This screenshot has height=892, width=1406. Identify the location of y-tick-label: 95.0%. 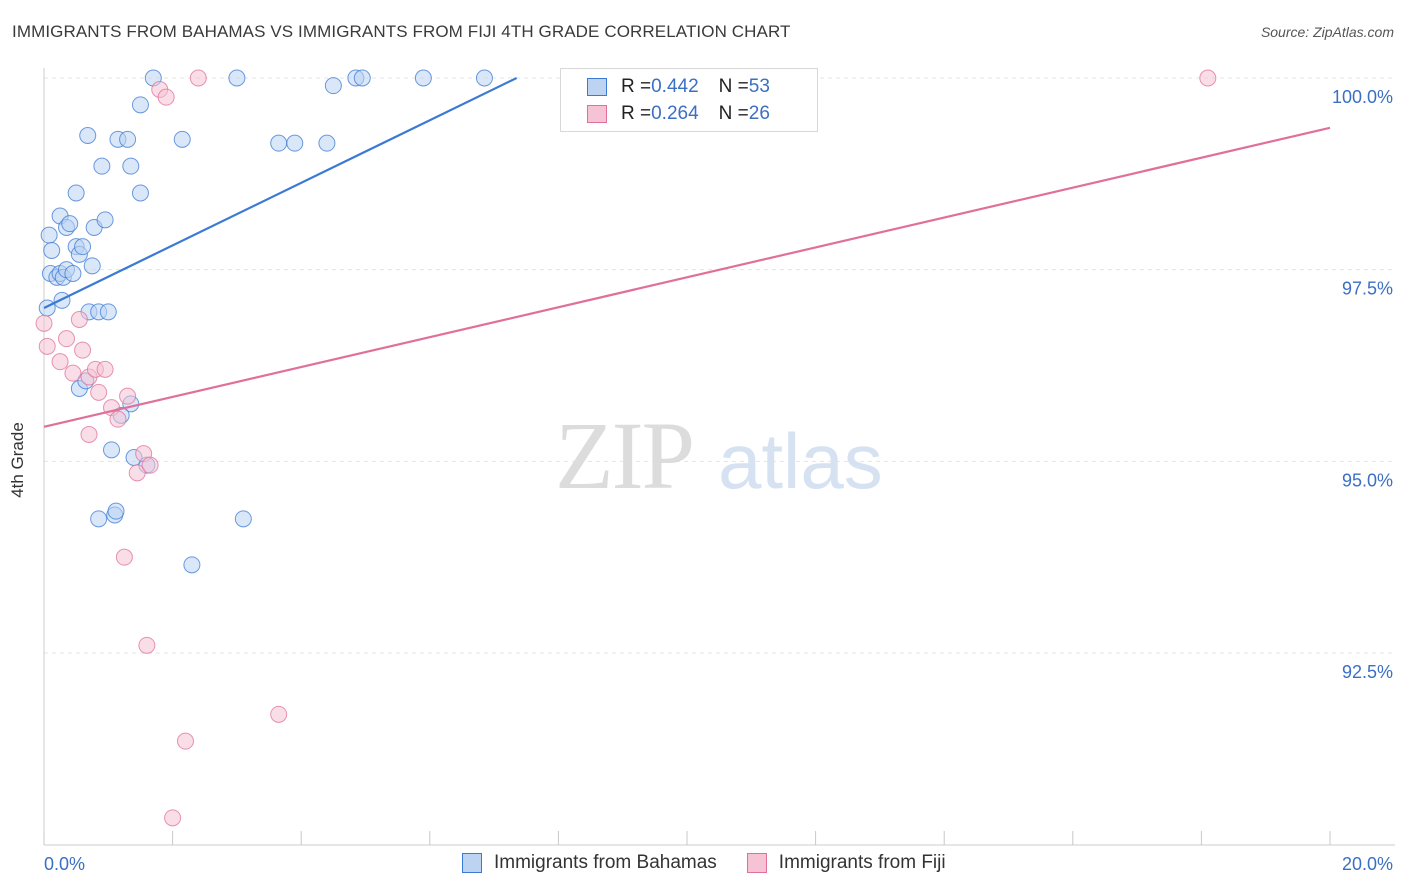
(1367, 480).